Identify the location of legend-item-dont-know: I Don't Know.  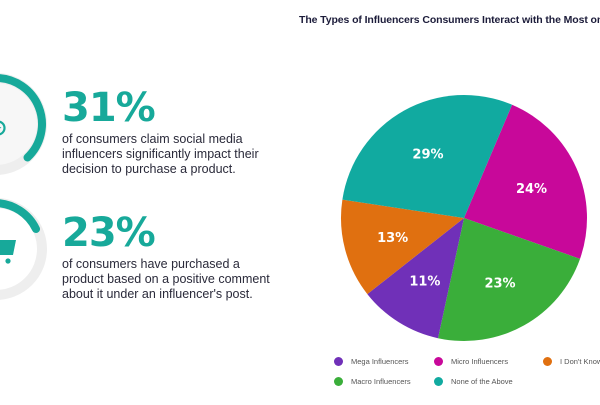
(571, 361).